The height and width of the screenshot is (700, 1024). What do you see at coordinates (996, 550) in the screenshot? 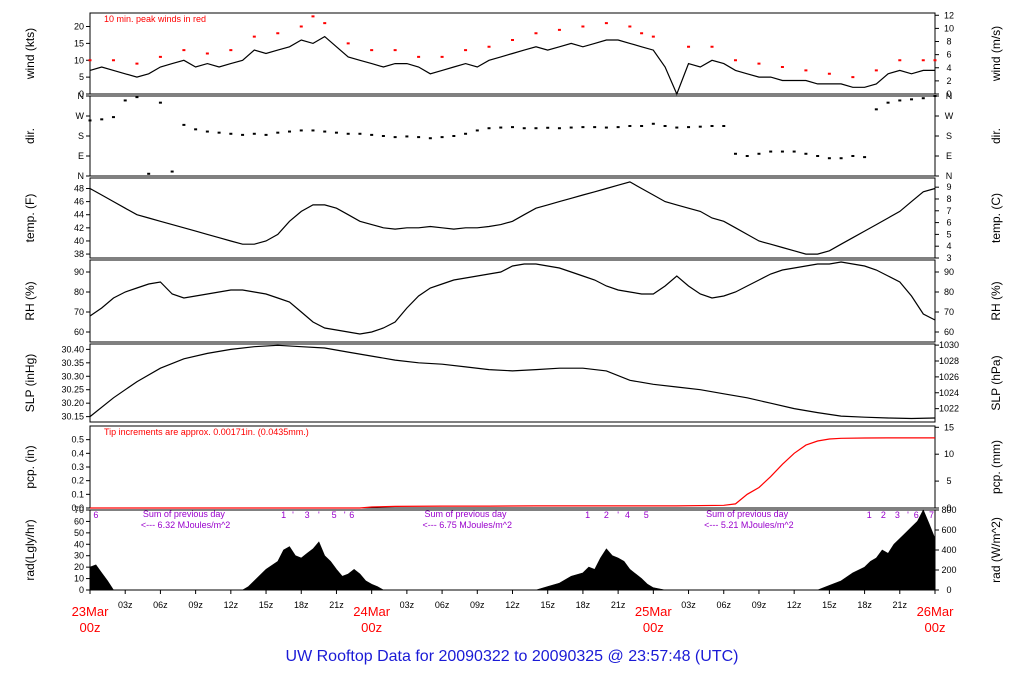
I see `ylabel-right: rad (W/m^2)` at bounding box center [996, 550].